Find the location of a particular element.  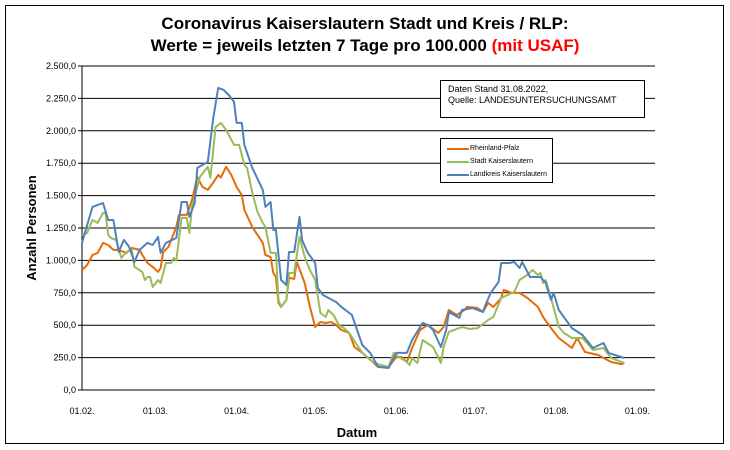

legend-label: Landkreis Kaiserslautern is located at coordinates (509, 174).